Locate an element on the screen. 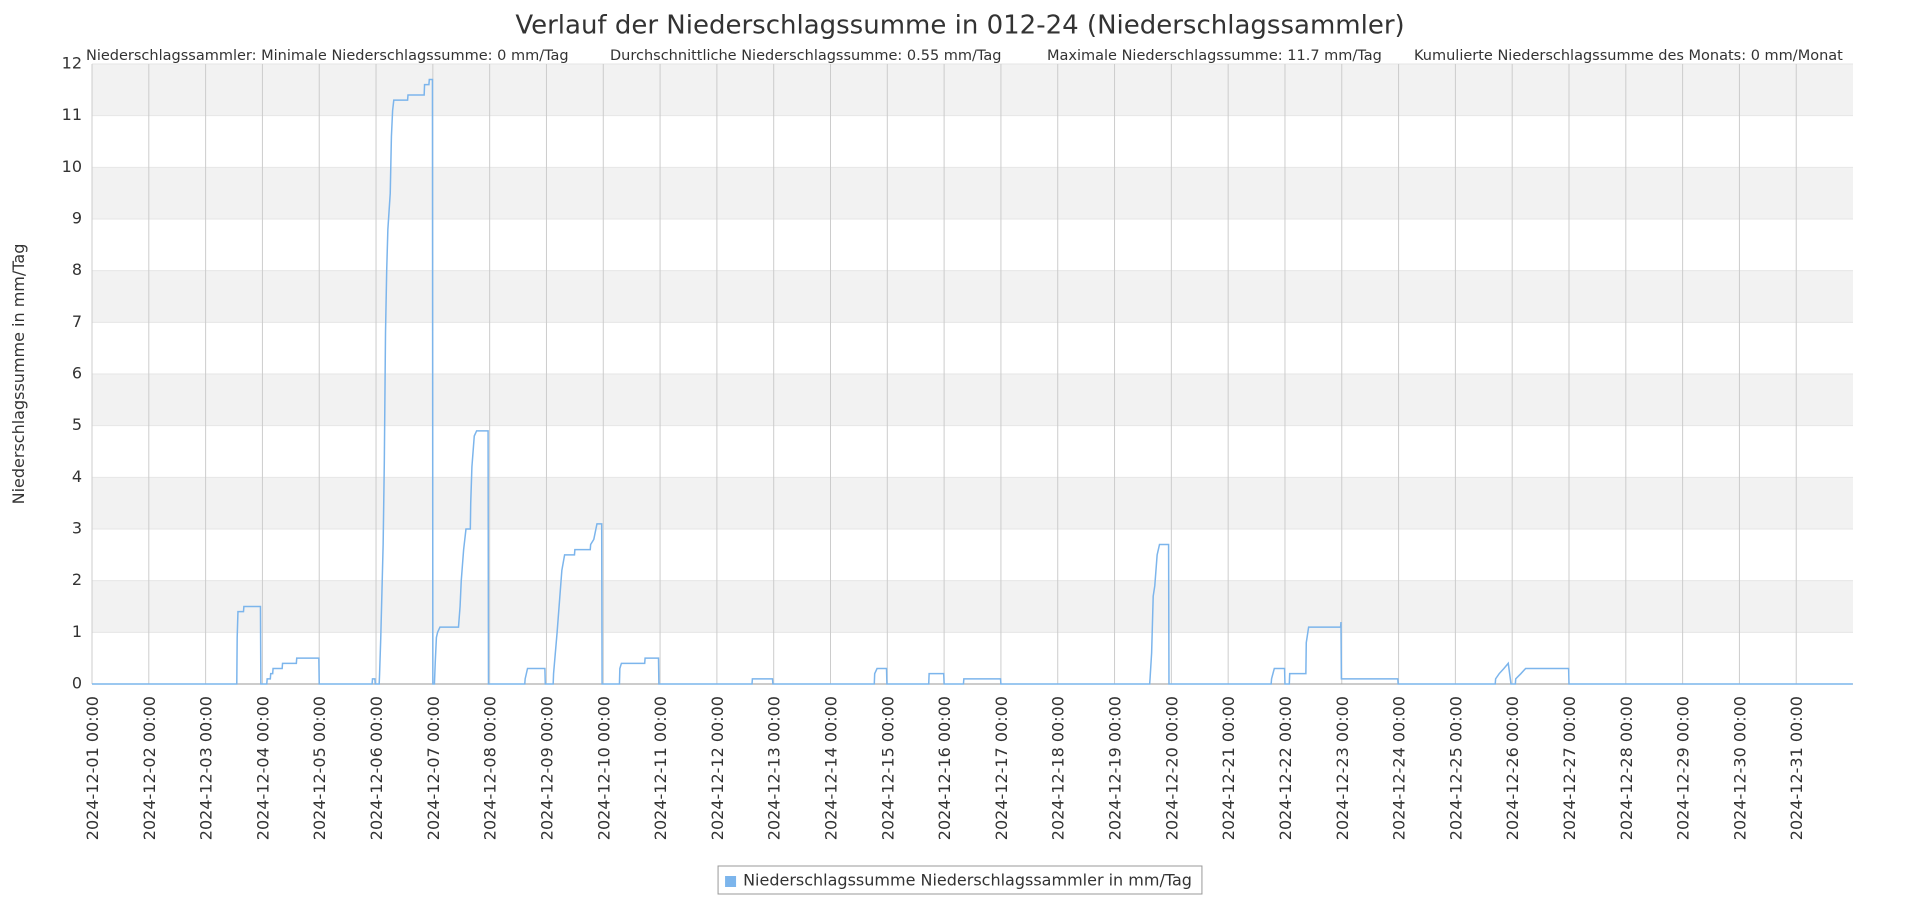 This screenshot has width=1920, height=904. x-tick-label: 2024-12-31 00:00 is located at coordinates (1796, 768).